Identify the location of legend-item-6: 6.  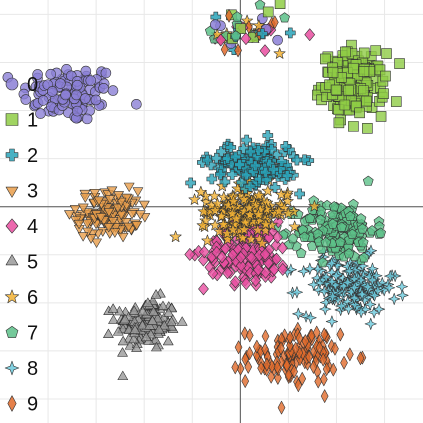
(21, 298).